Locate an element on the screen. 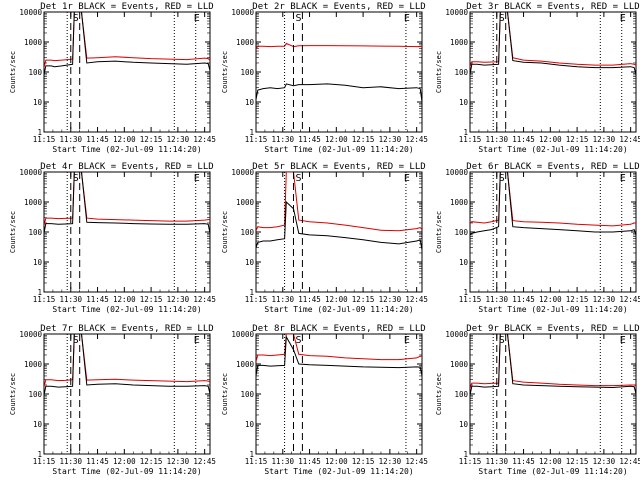 This screenshot has width=640, height=480. panel-title: Det 7r BLACK = Events, RED = LLD is located at coordinates (126, 329).